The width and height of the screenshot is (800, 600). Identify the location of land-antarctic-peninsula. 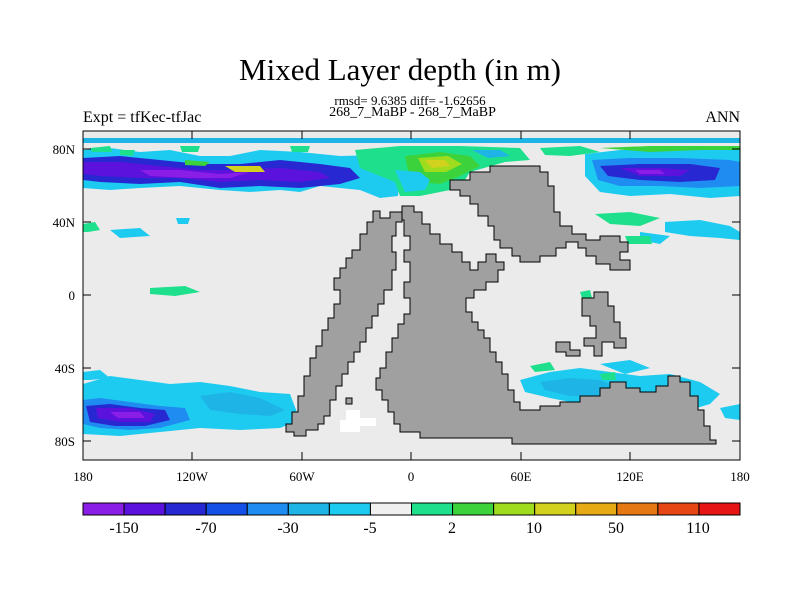
(349, 401).